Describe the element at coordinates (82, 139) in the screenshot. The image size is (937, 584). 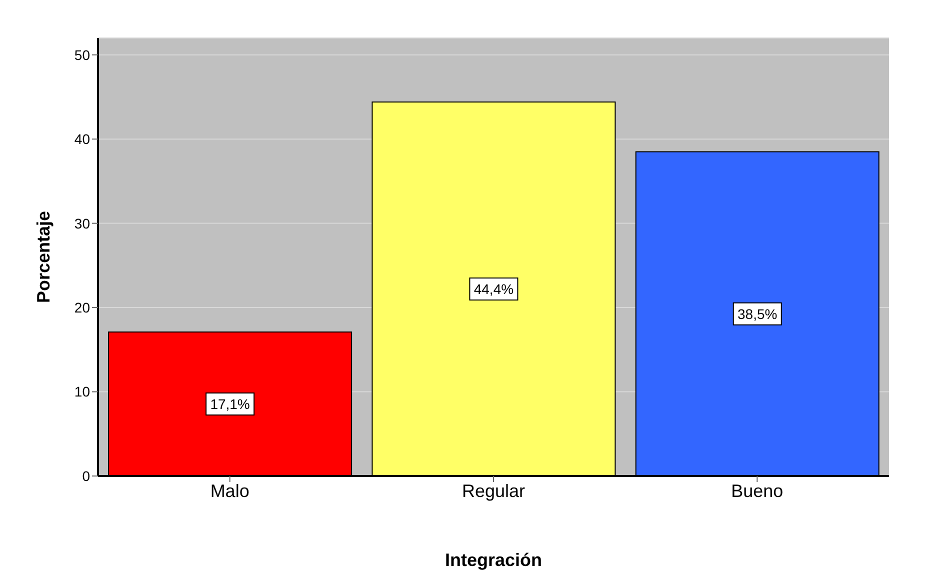
I see `y-tick-label: 40` at that location.